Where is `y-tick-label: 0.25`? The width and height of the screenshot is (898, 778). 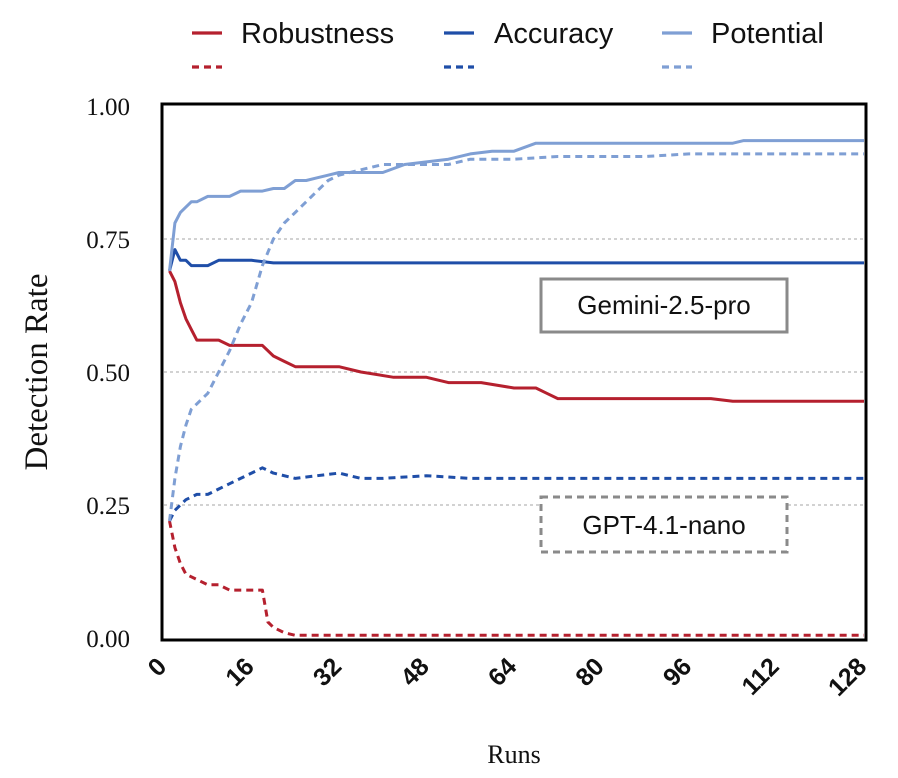 y-tick-label: 0.25 is located at coordinates (108, 506).